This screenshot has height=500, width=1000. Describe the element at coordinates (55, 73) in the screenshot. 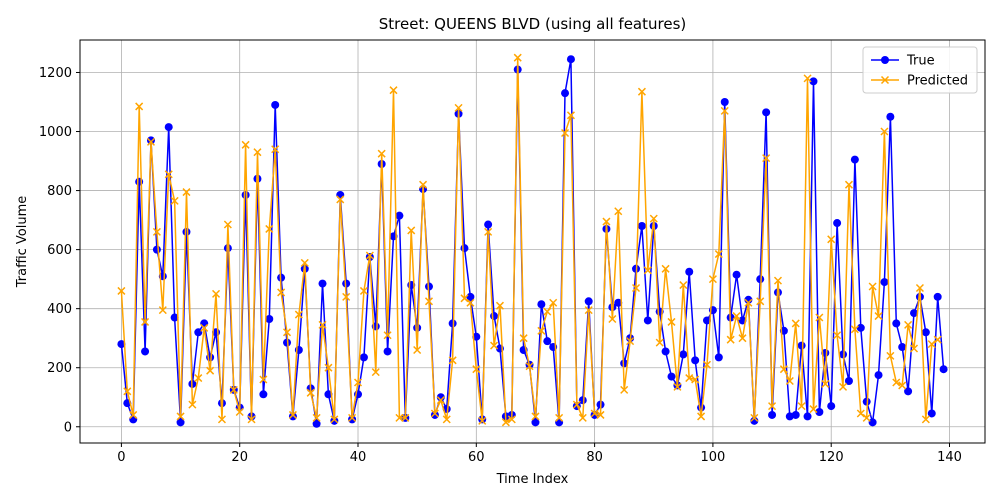

I see `y-tick-label: 1200` at that location.